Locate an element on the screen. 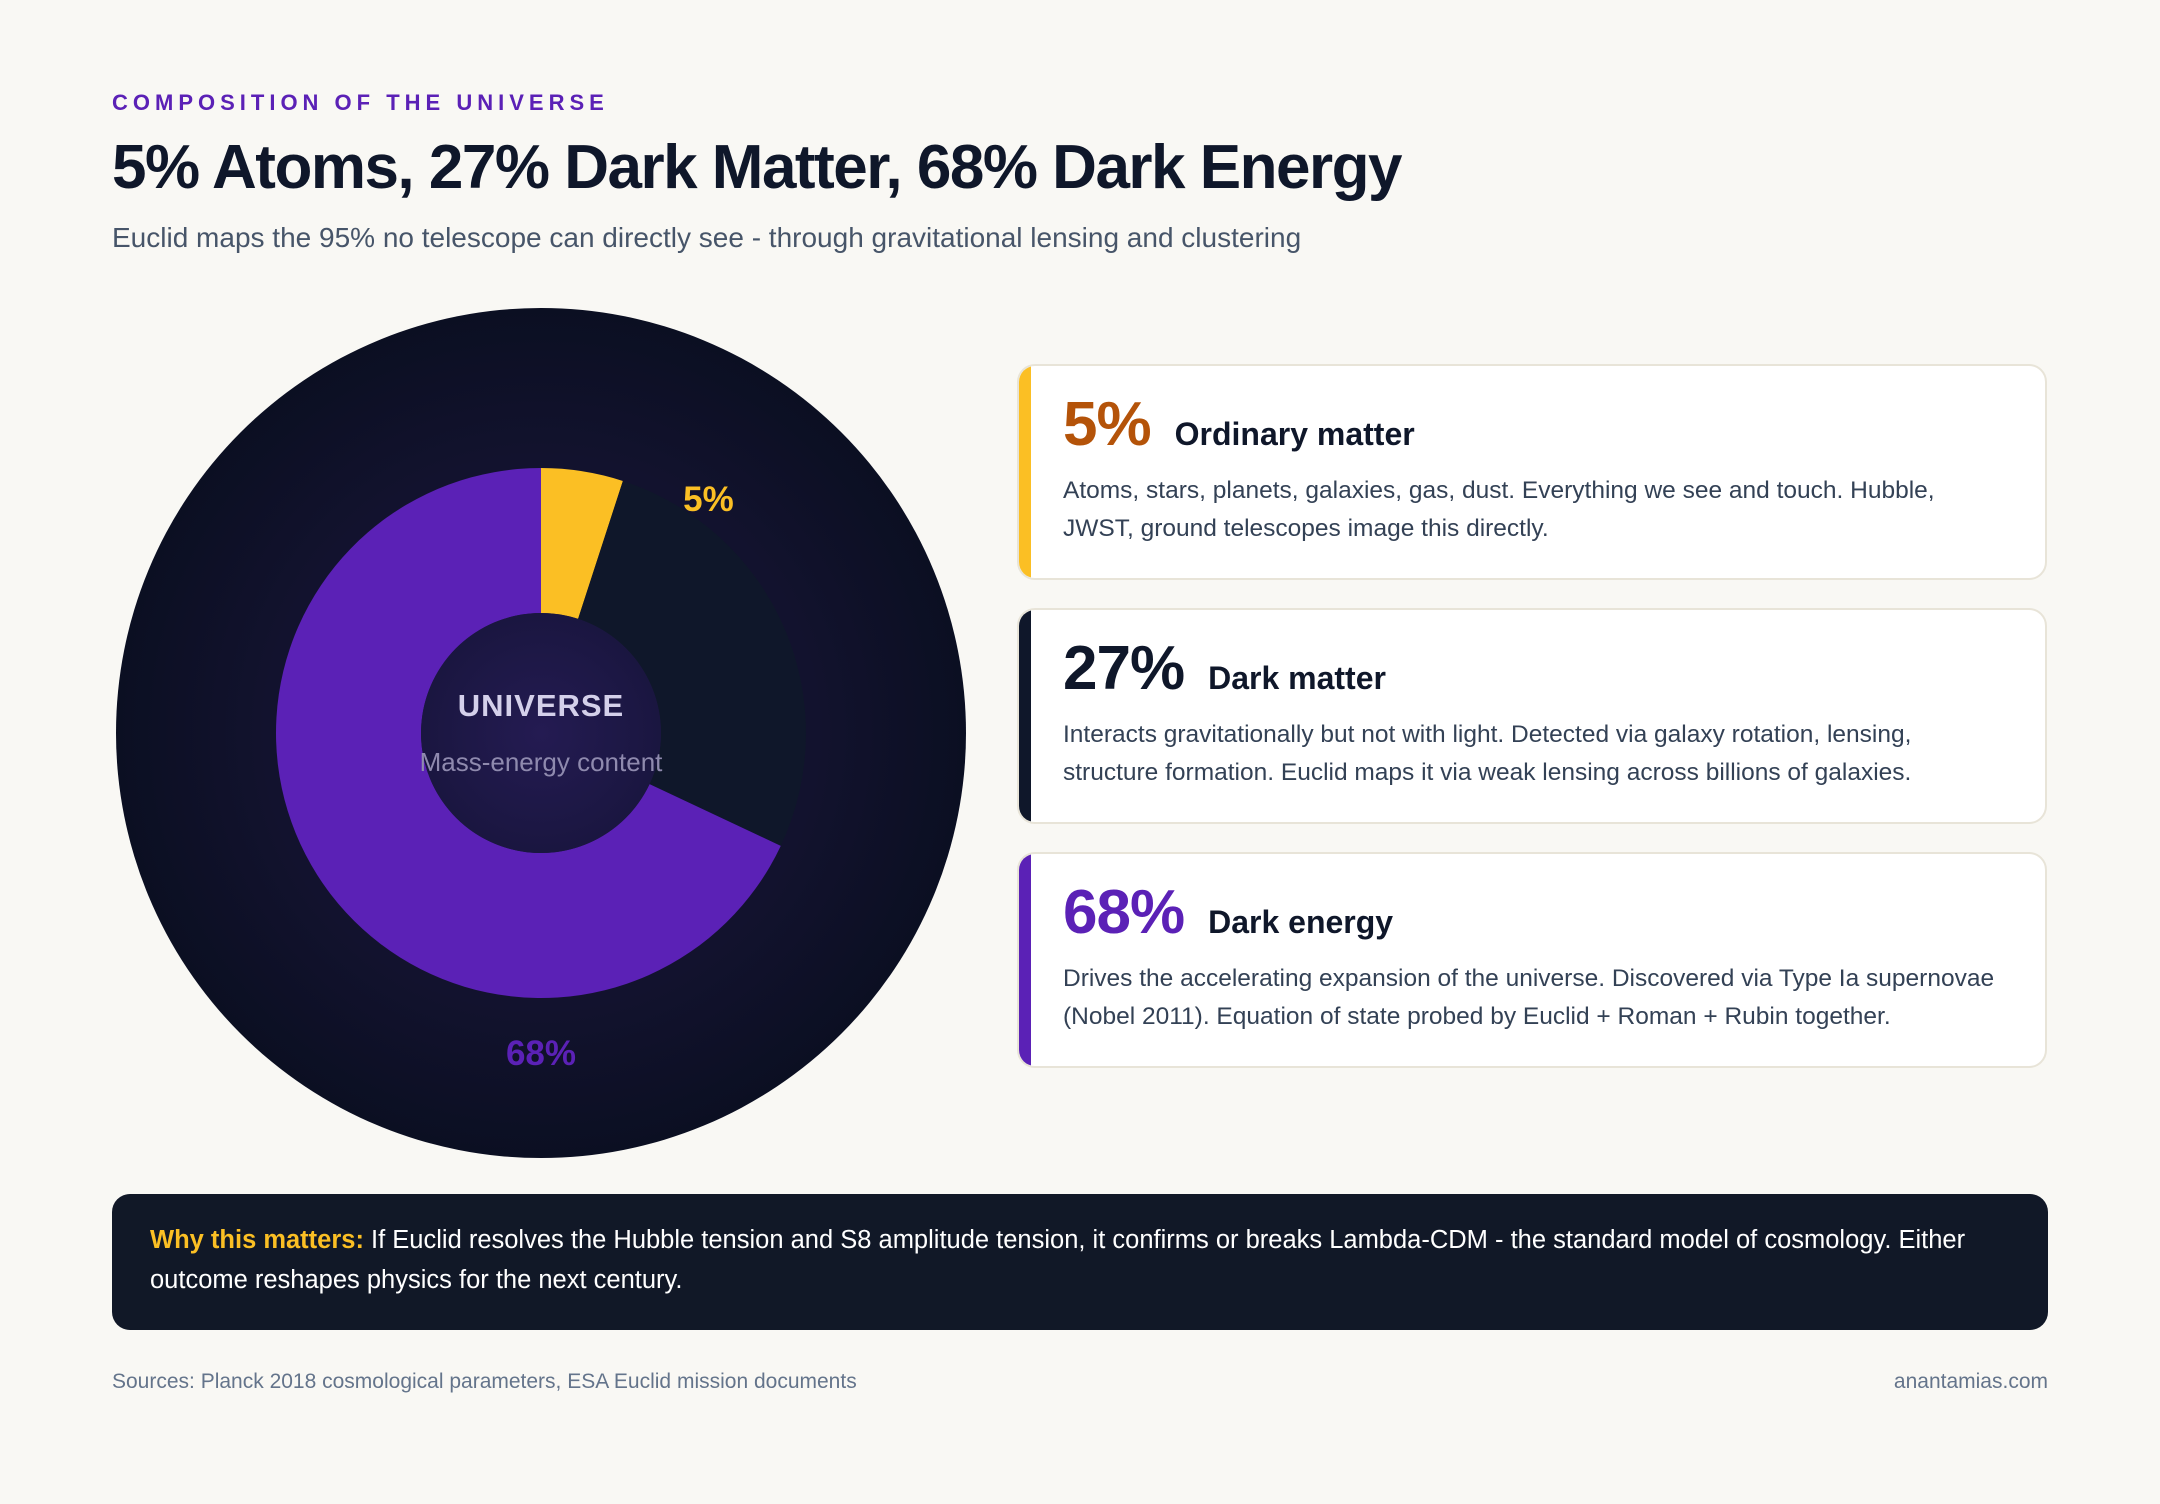 This screenshot has height=1504, width=2160. donut-slice-label-5: 5% is located at coordinates (708, 499).